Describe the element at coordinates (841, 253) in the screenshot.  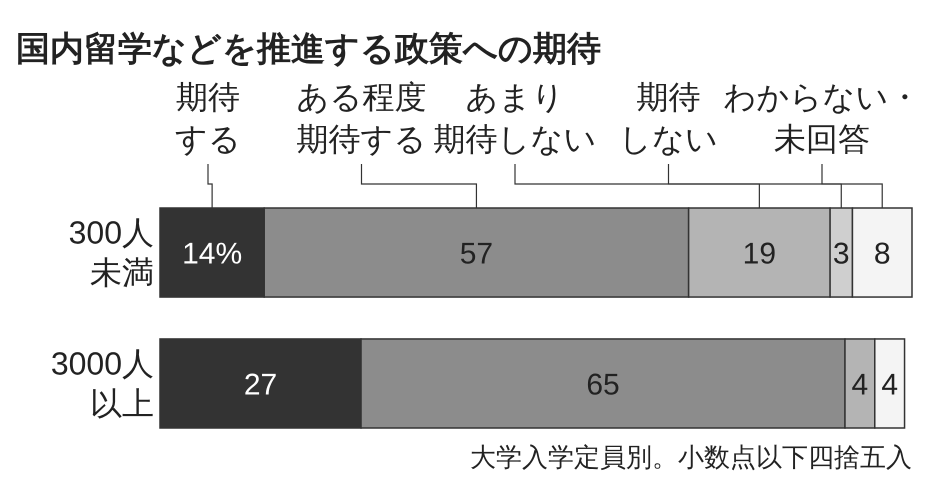
I see `data-label: 3` at that location.